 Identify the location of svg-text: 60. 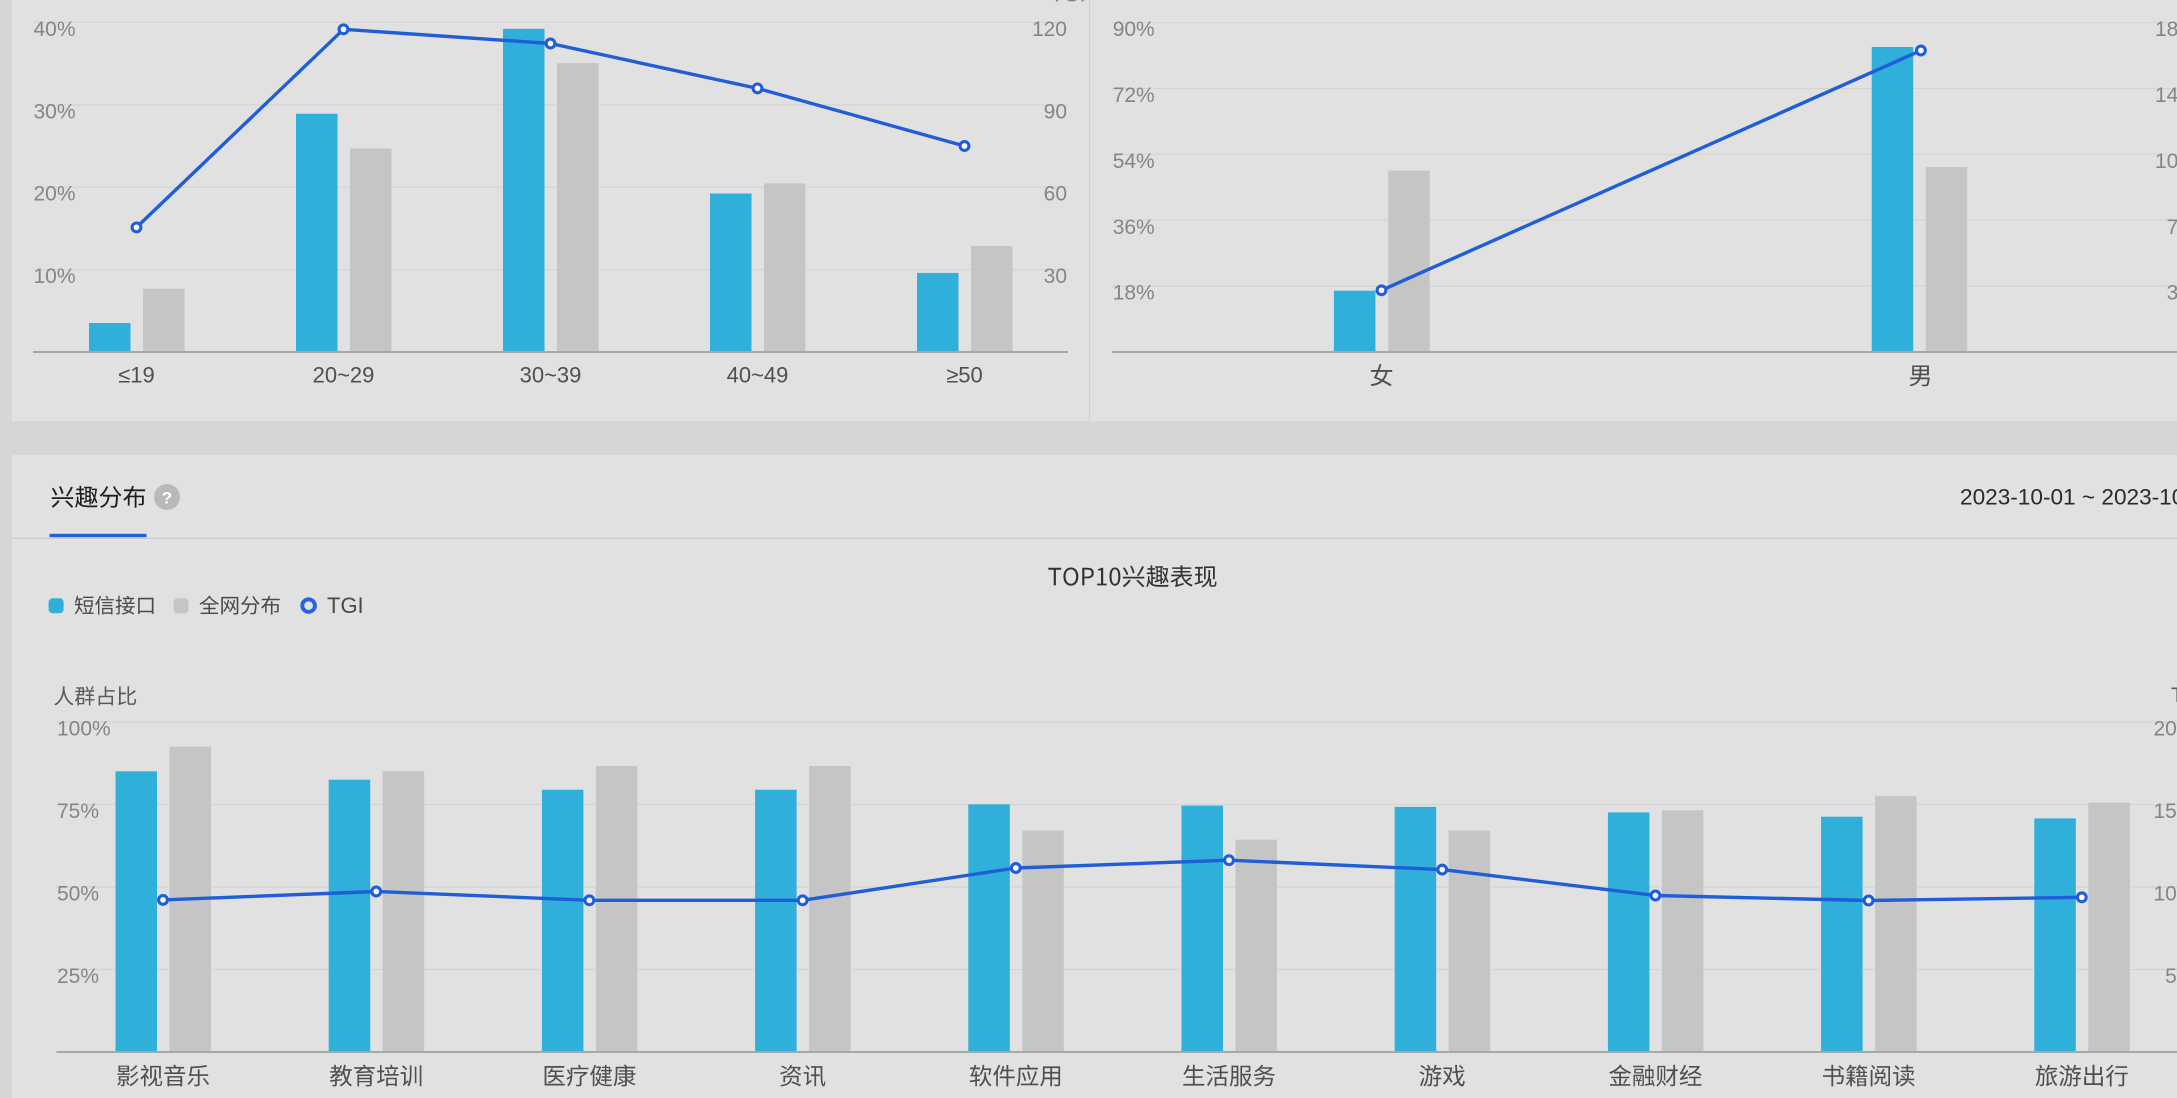
(1055, 194).